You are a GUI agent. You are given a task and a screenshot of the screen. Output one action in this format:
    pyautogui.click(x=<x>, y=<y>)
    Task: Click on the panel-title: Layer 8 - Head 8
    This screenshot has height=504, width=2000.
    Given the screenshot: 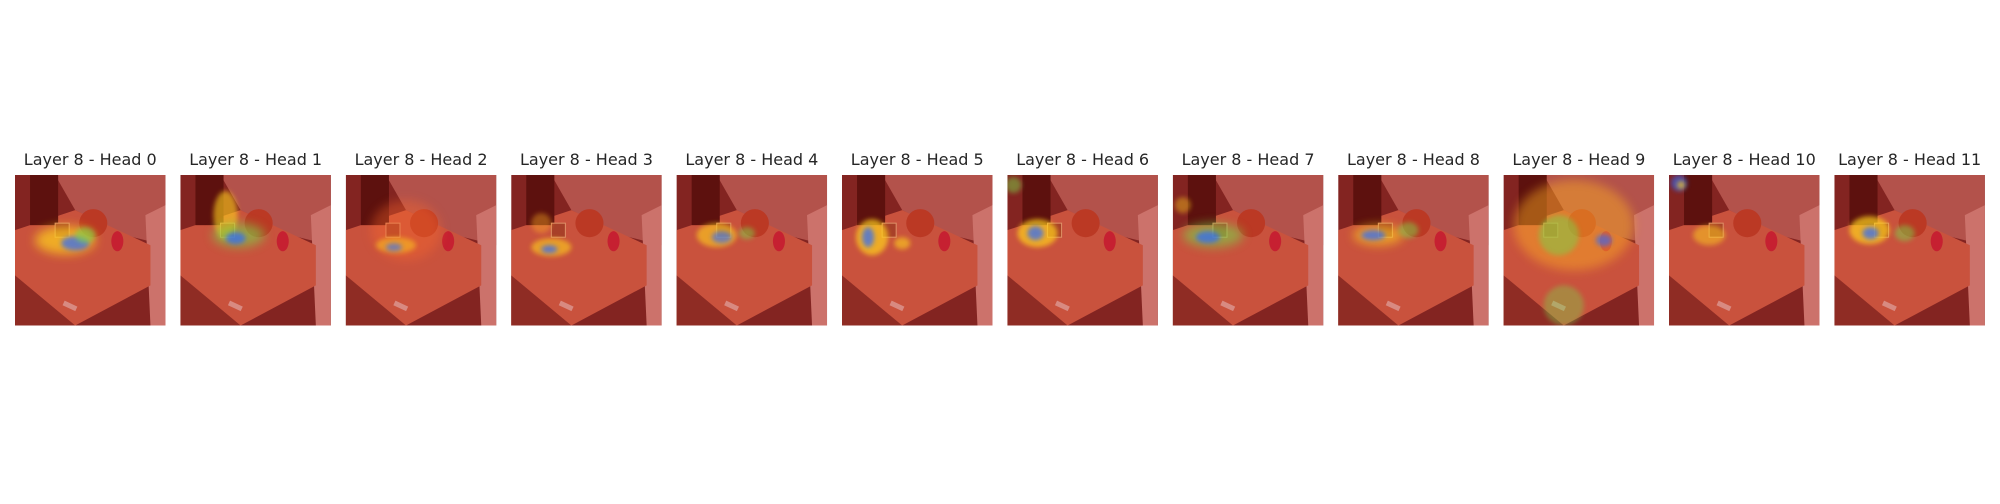 What is the action you would take?
    pyautogui.click(x=1413, y=159)
    